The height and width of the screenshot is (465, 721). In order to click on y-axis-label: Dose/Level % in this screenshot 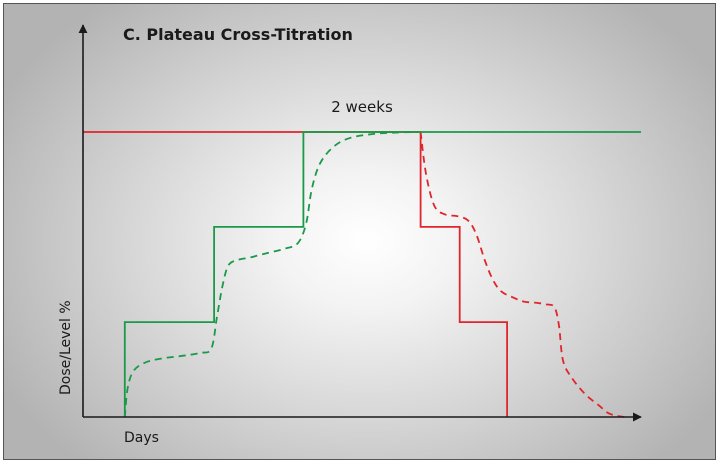, I will do `click(66, 347)`.